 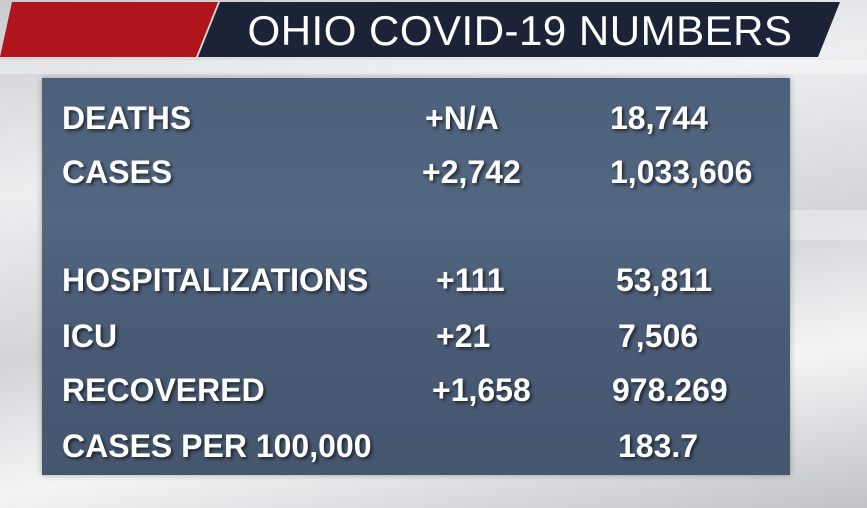 What do you see at coordinates (681, 172) in the screenshot?
I see `row-total: 1,033,606` at bounding box center [681, 172].